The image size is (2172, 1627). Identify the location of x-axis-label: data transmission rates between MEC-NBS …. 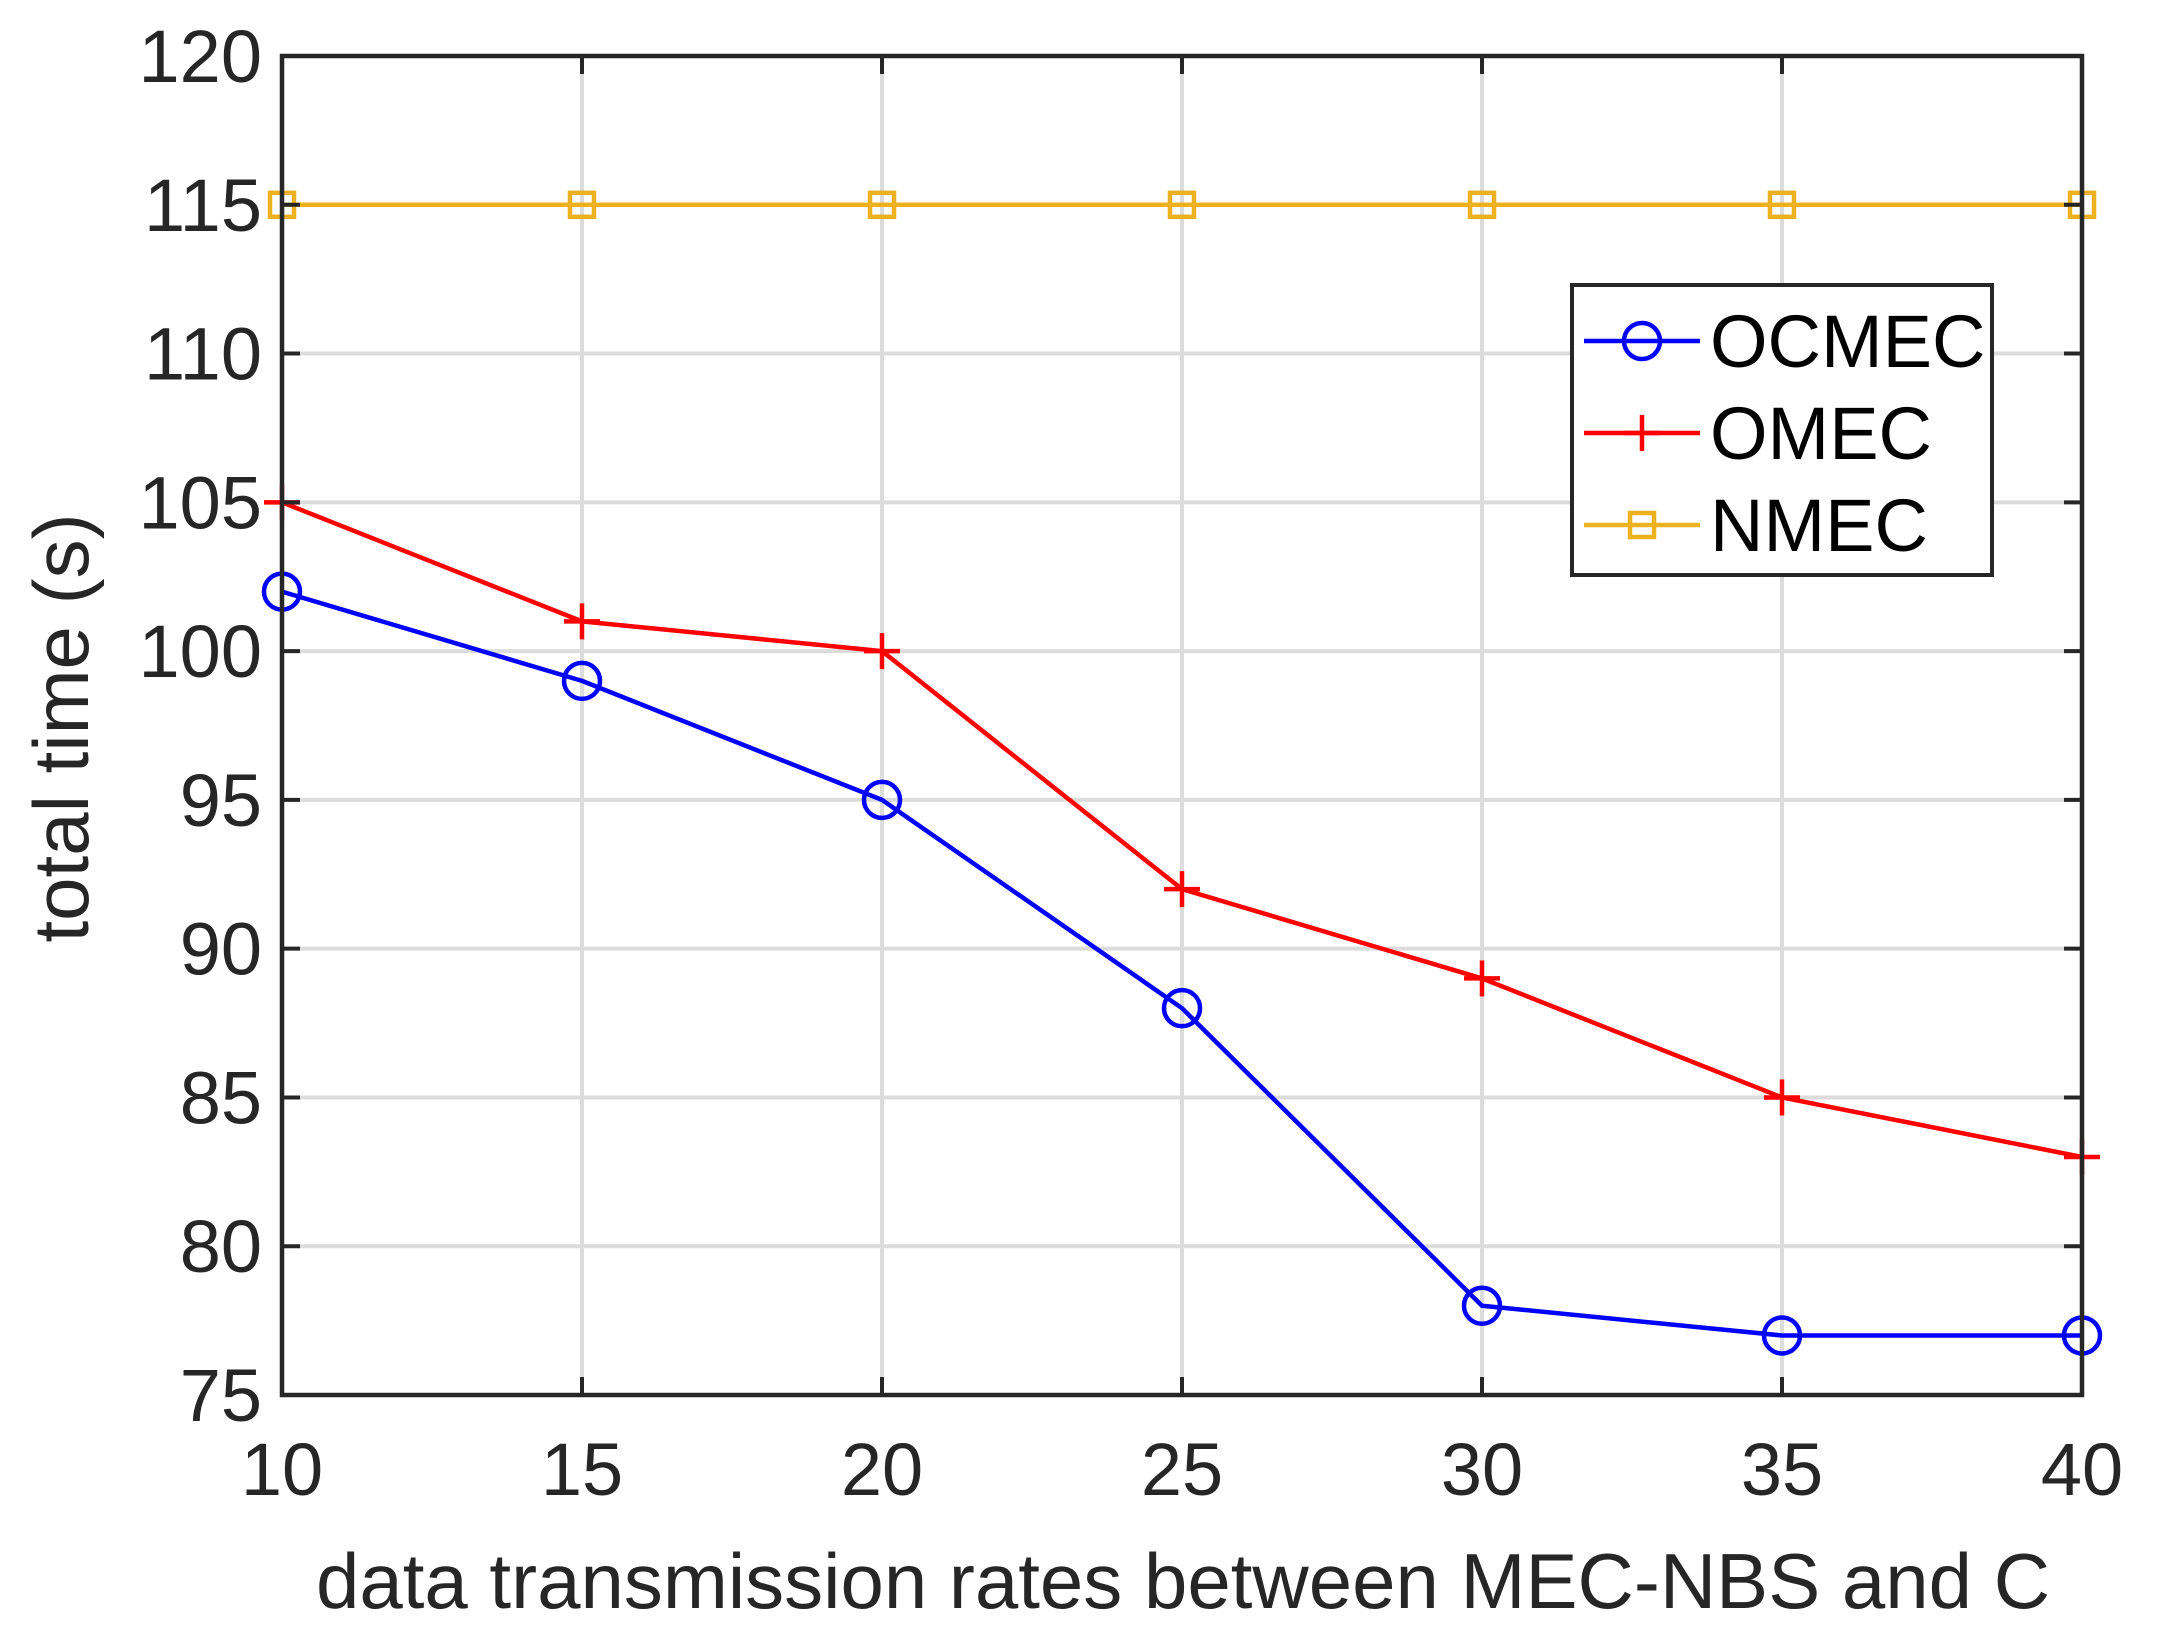
(1183, 1581).